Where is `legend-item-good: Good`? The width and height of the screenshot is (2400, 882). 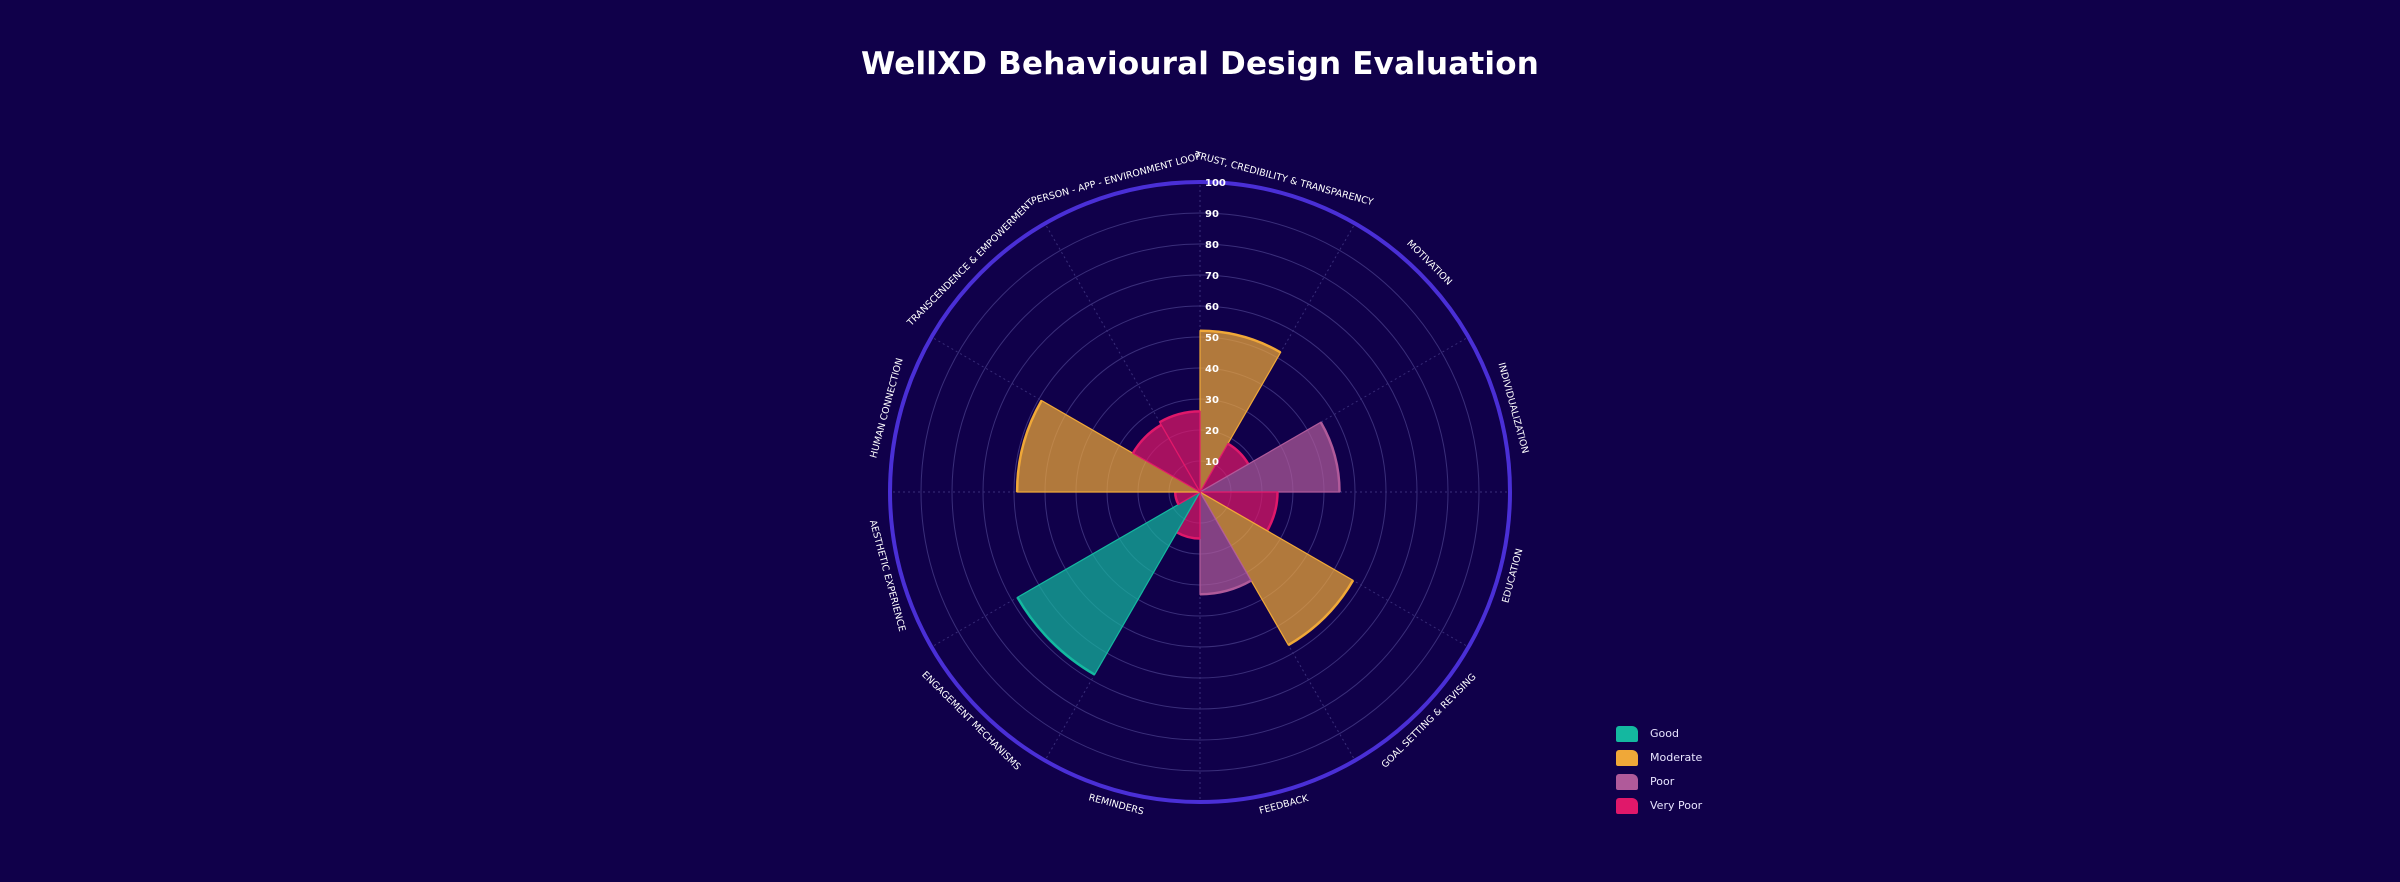
legend-item-good: Good is located at coordinates (1671, 736).